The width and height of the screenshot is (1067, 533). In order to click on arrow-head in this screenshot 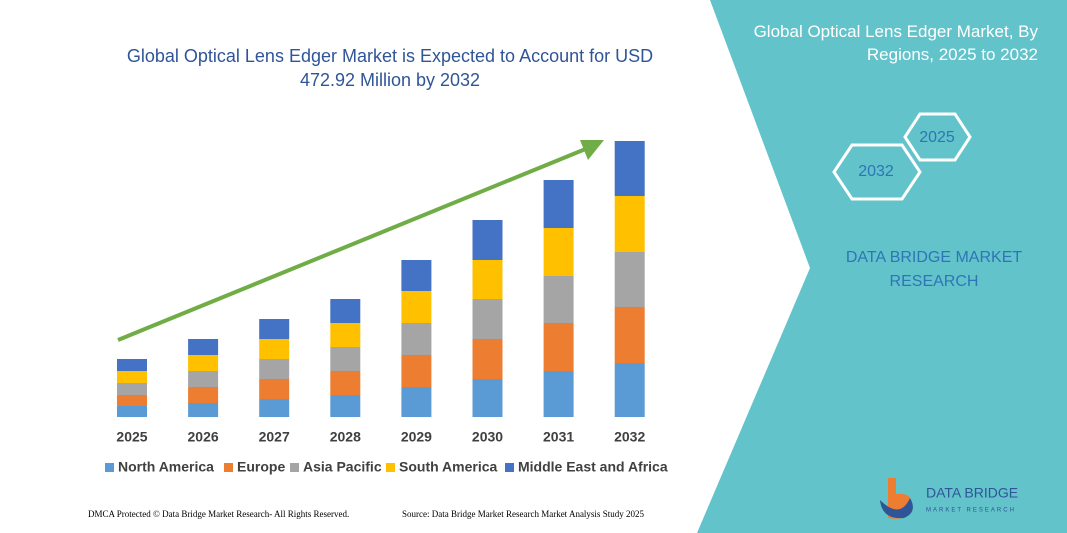, I will do `click(592, 150)`.